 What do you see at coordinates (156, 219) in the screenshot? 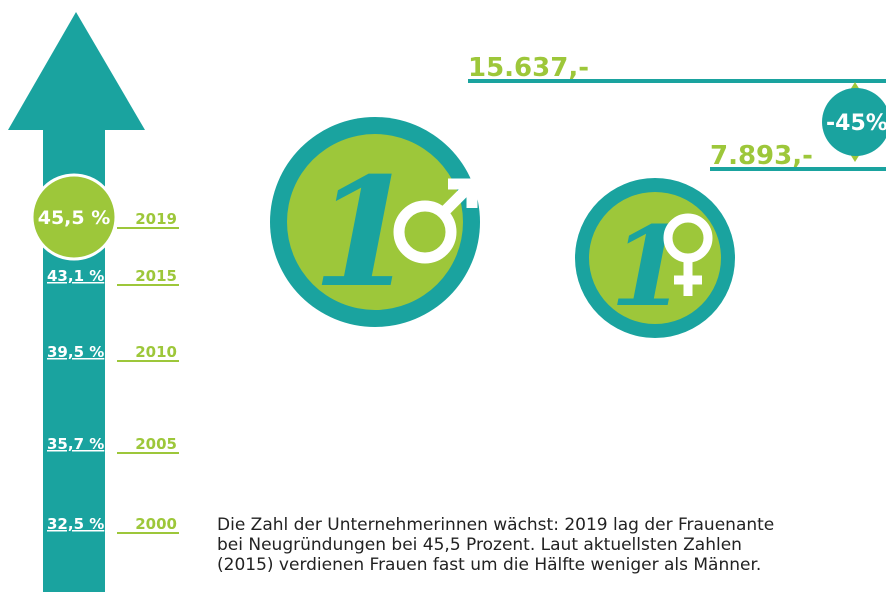
I see `year-label: 2019` at bounding box center [156, 219].